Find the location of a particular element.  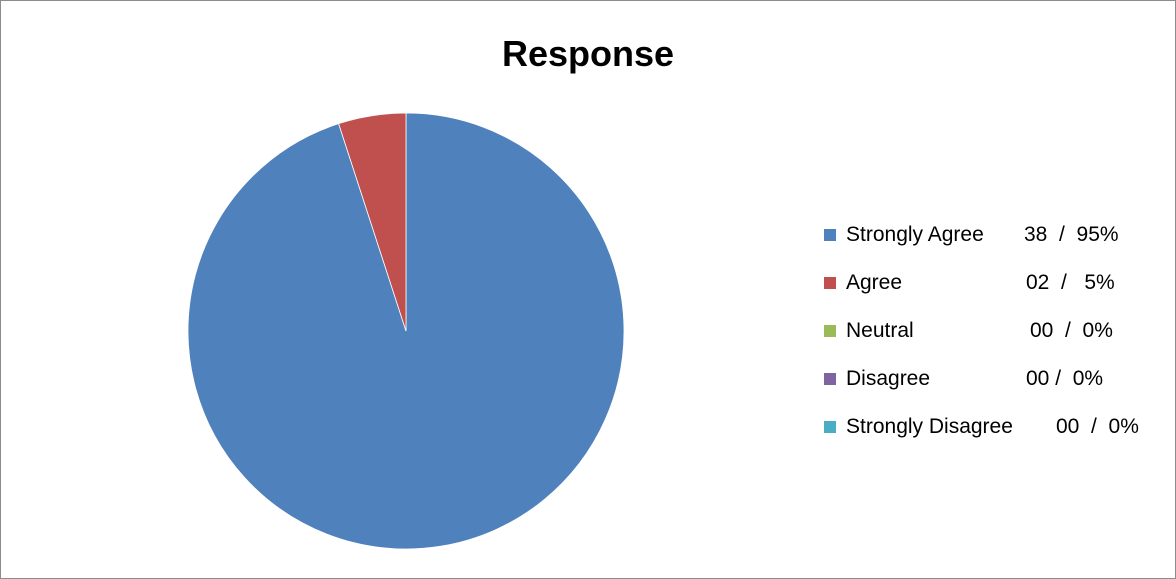

legend-swatch-strongly-disagree is located at coordinates (830, 427).